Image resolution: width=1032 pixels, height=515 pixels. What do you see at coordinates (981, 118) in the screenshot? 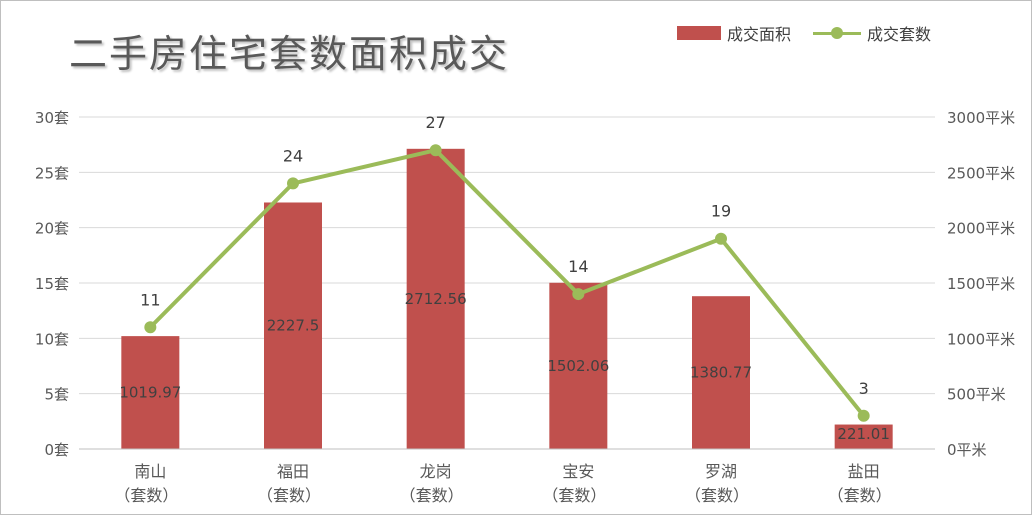
I see `y-right-tick-label: 3000平米` at bounding box center [981, 118].